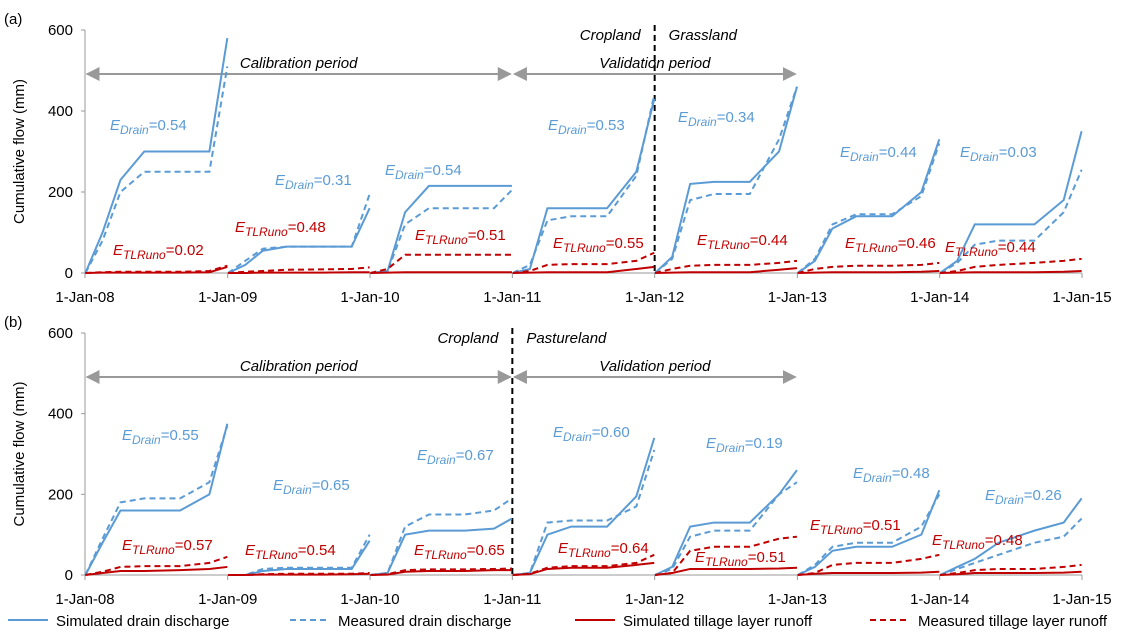 The width and height of the screenshot is (1130, 639). I want to click on efficiency-label: EDrain=0.44, so click(878, 154).